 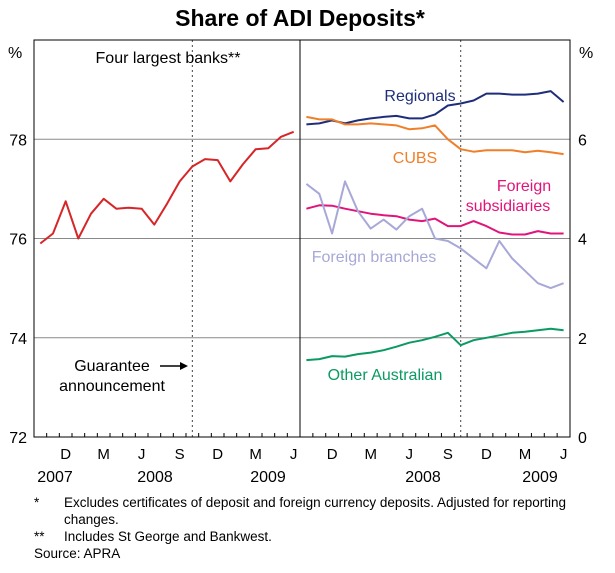 What do you see at coordinates (319, 536) in the screenshot?
I see `footnote-2: ** Includes St George and Bankwest.` at bounding box center [319, 536].